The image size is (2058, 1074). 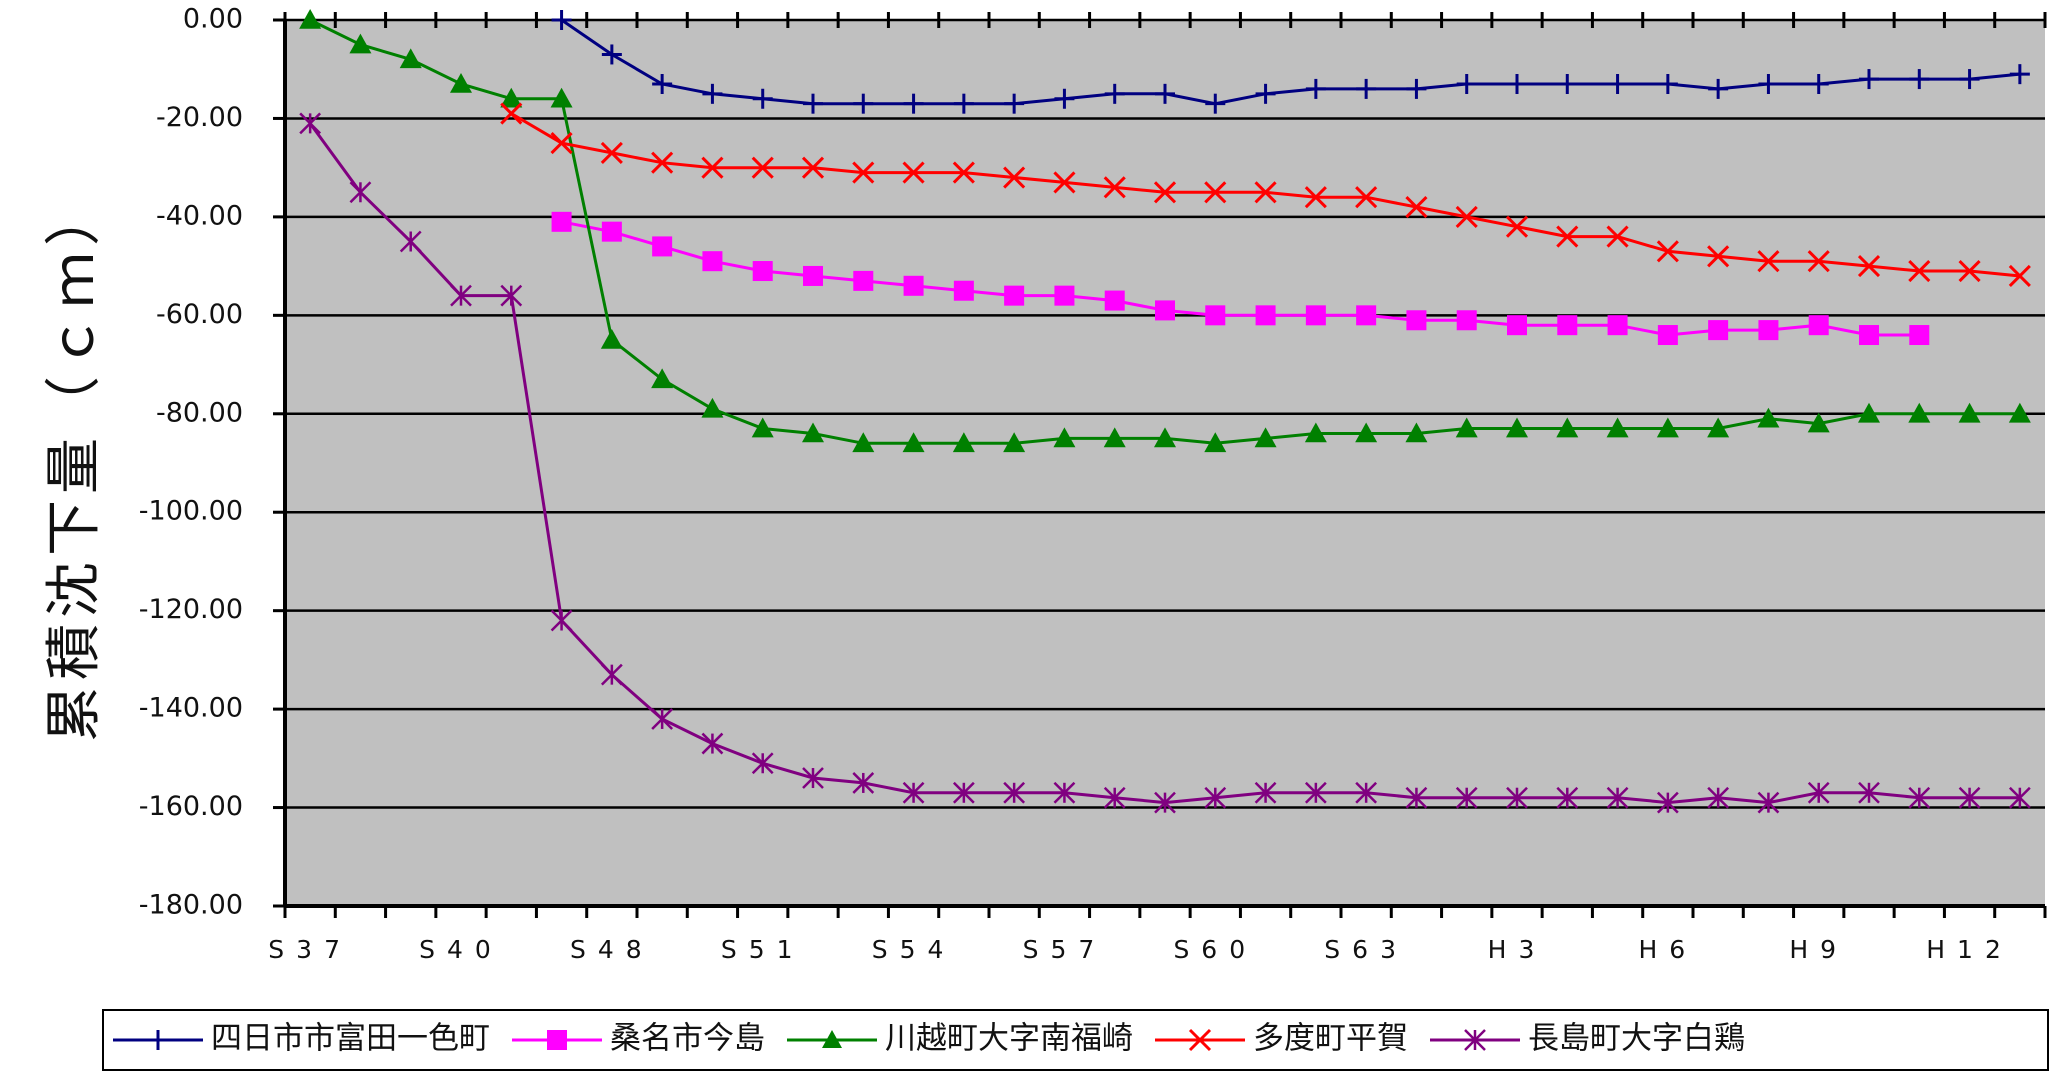 What do you see at coordinates (1818, 949) in the screenshot?
I see `x-tick-label: H9` at bounding box center [1818, 949].